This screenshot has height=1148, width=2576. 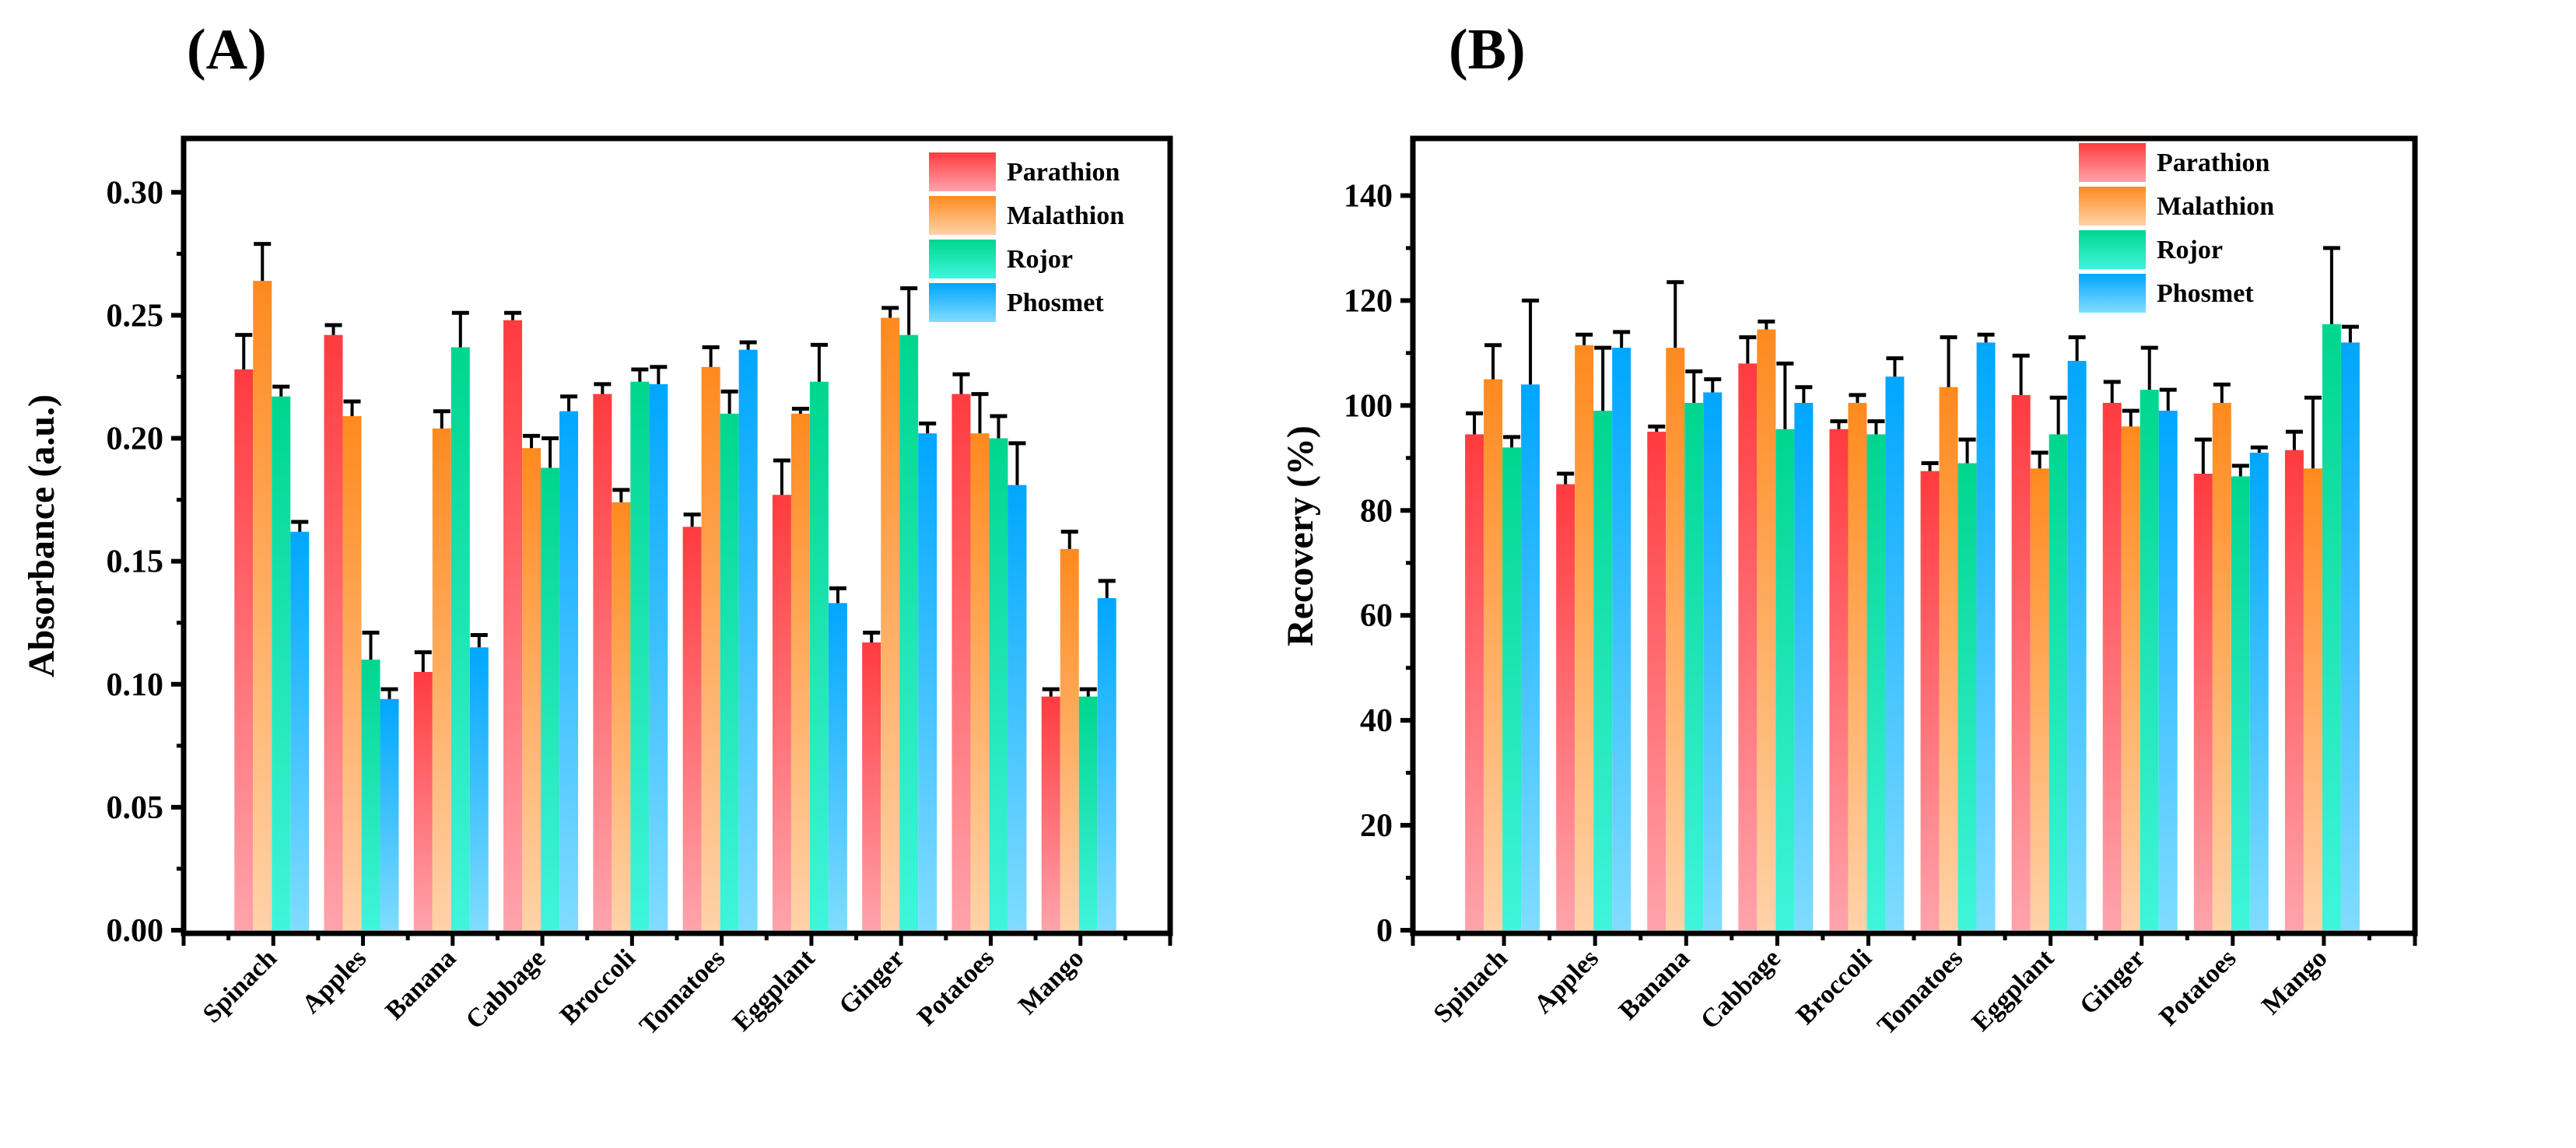 What do you see at coordinates (1377, 721) in the screenshot?
I see `y-tick-label: 40` at bounding box center [1377, 721].